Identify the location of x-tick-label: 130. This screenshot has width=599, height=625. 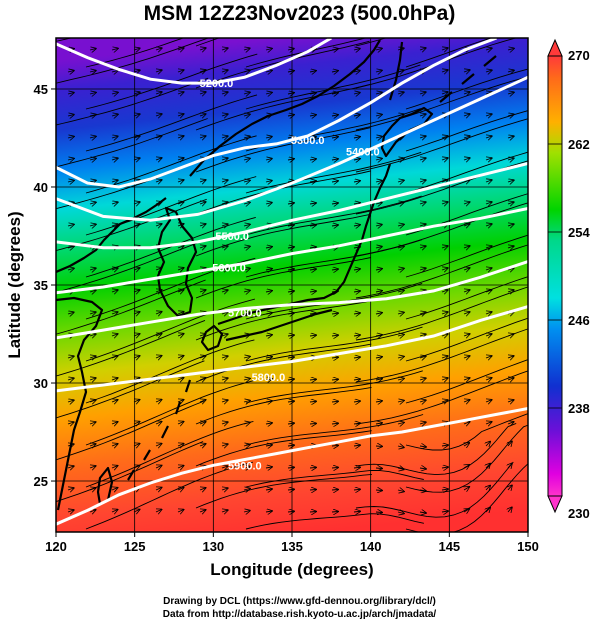
(213, 546).